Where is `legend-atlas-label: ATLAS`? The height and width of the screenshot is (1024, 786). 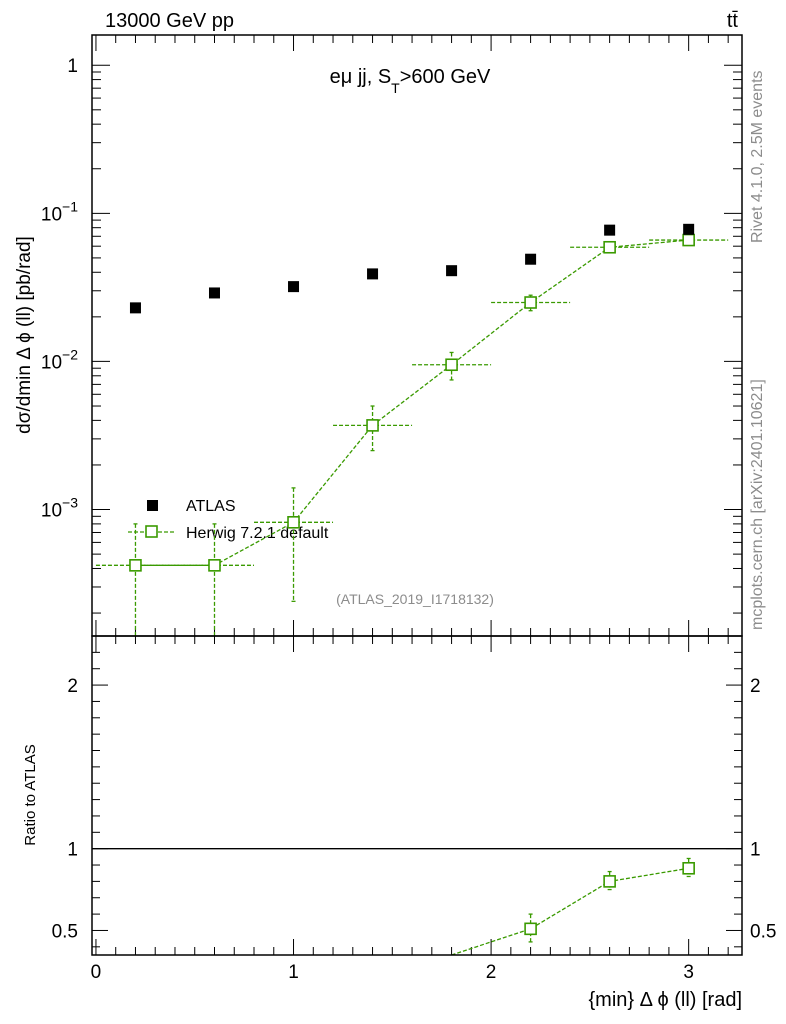 legend-atlas-label: ATLAS is located at coordinates (211, 506).